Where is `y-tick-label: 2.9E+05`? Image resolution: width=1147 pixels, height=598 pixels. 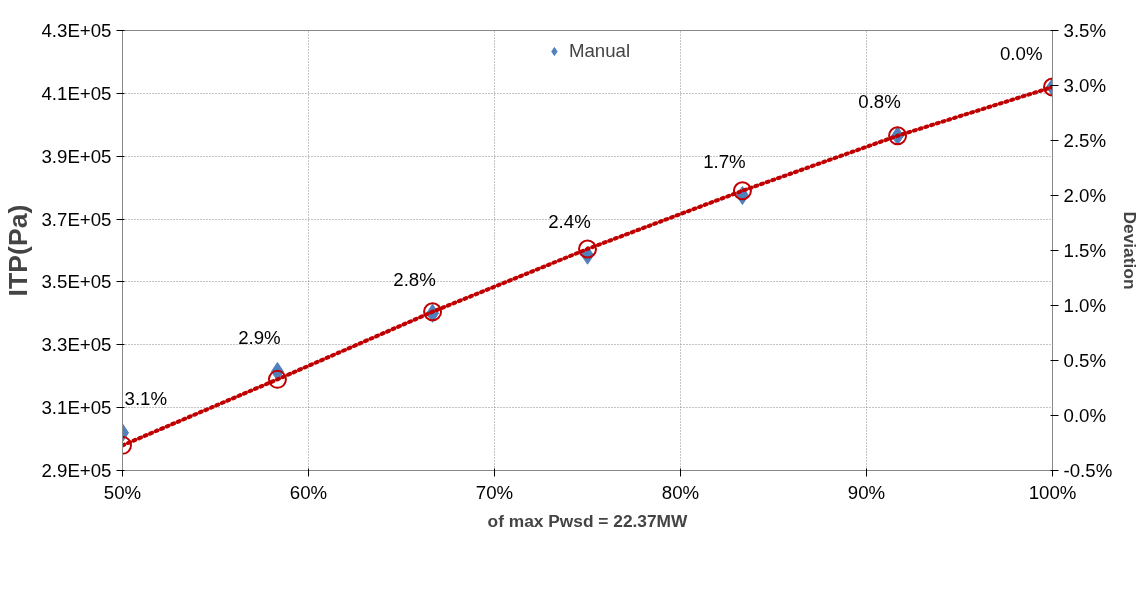 y-tick-label: 2.9E+05 is located at coordinates (76, 470).